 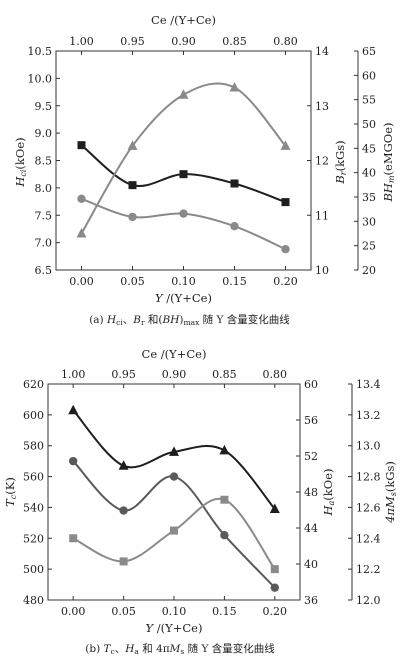 What do you see at coordinates (183, 224) in the screenshot?
I see `series-1-line` at bounding box center [183, 224].